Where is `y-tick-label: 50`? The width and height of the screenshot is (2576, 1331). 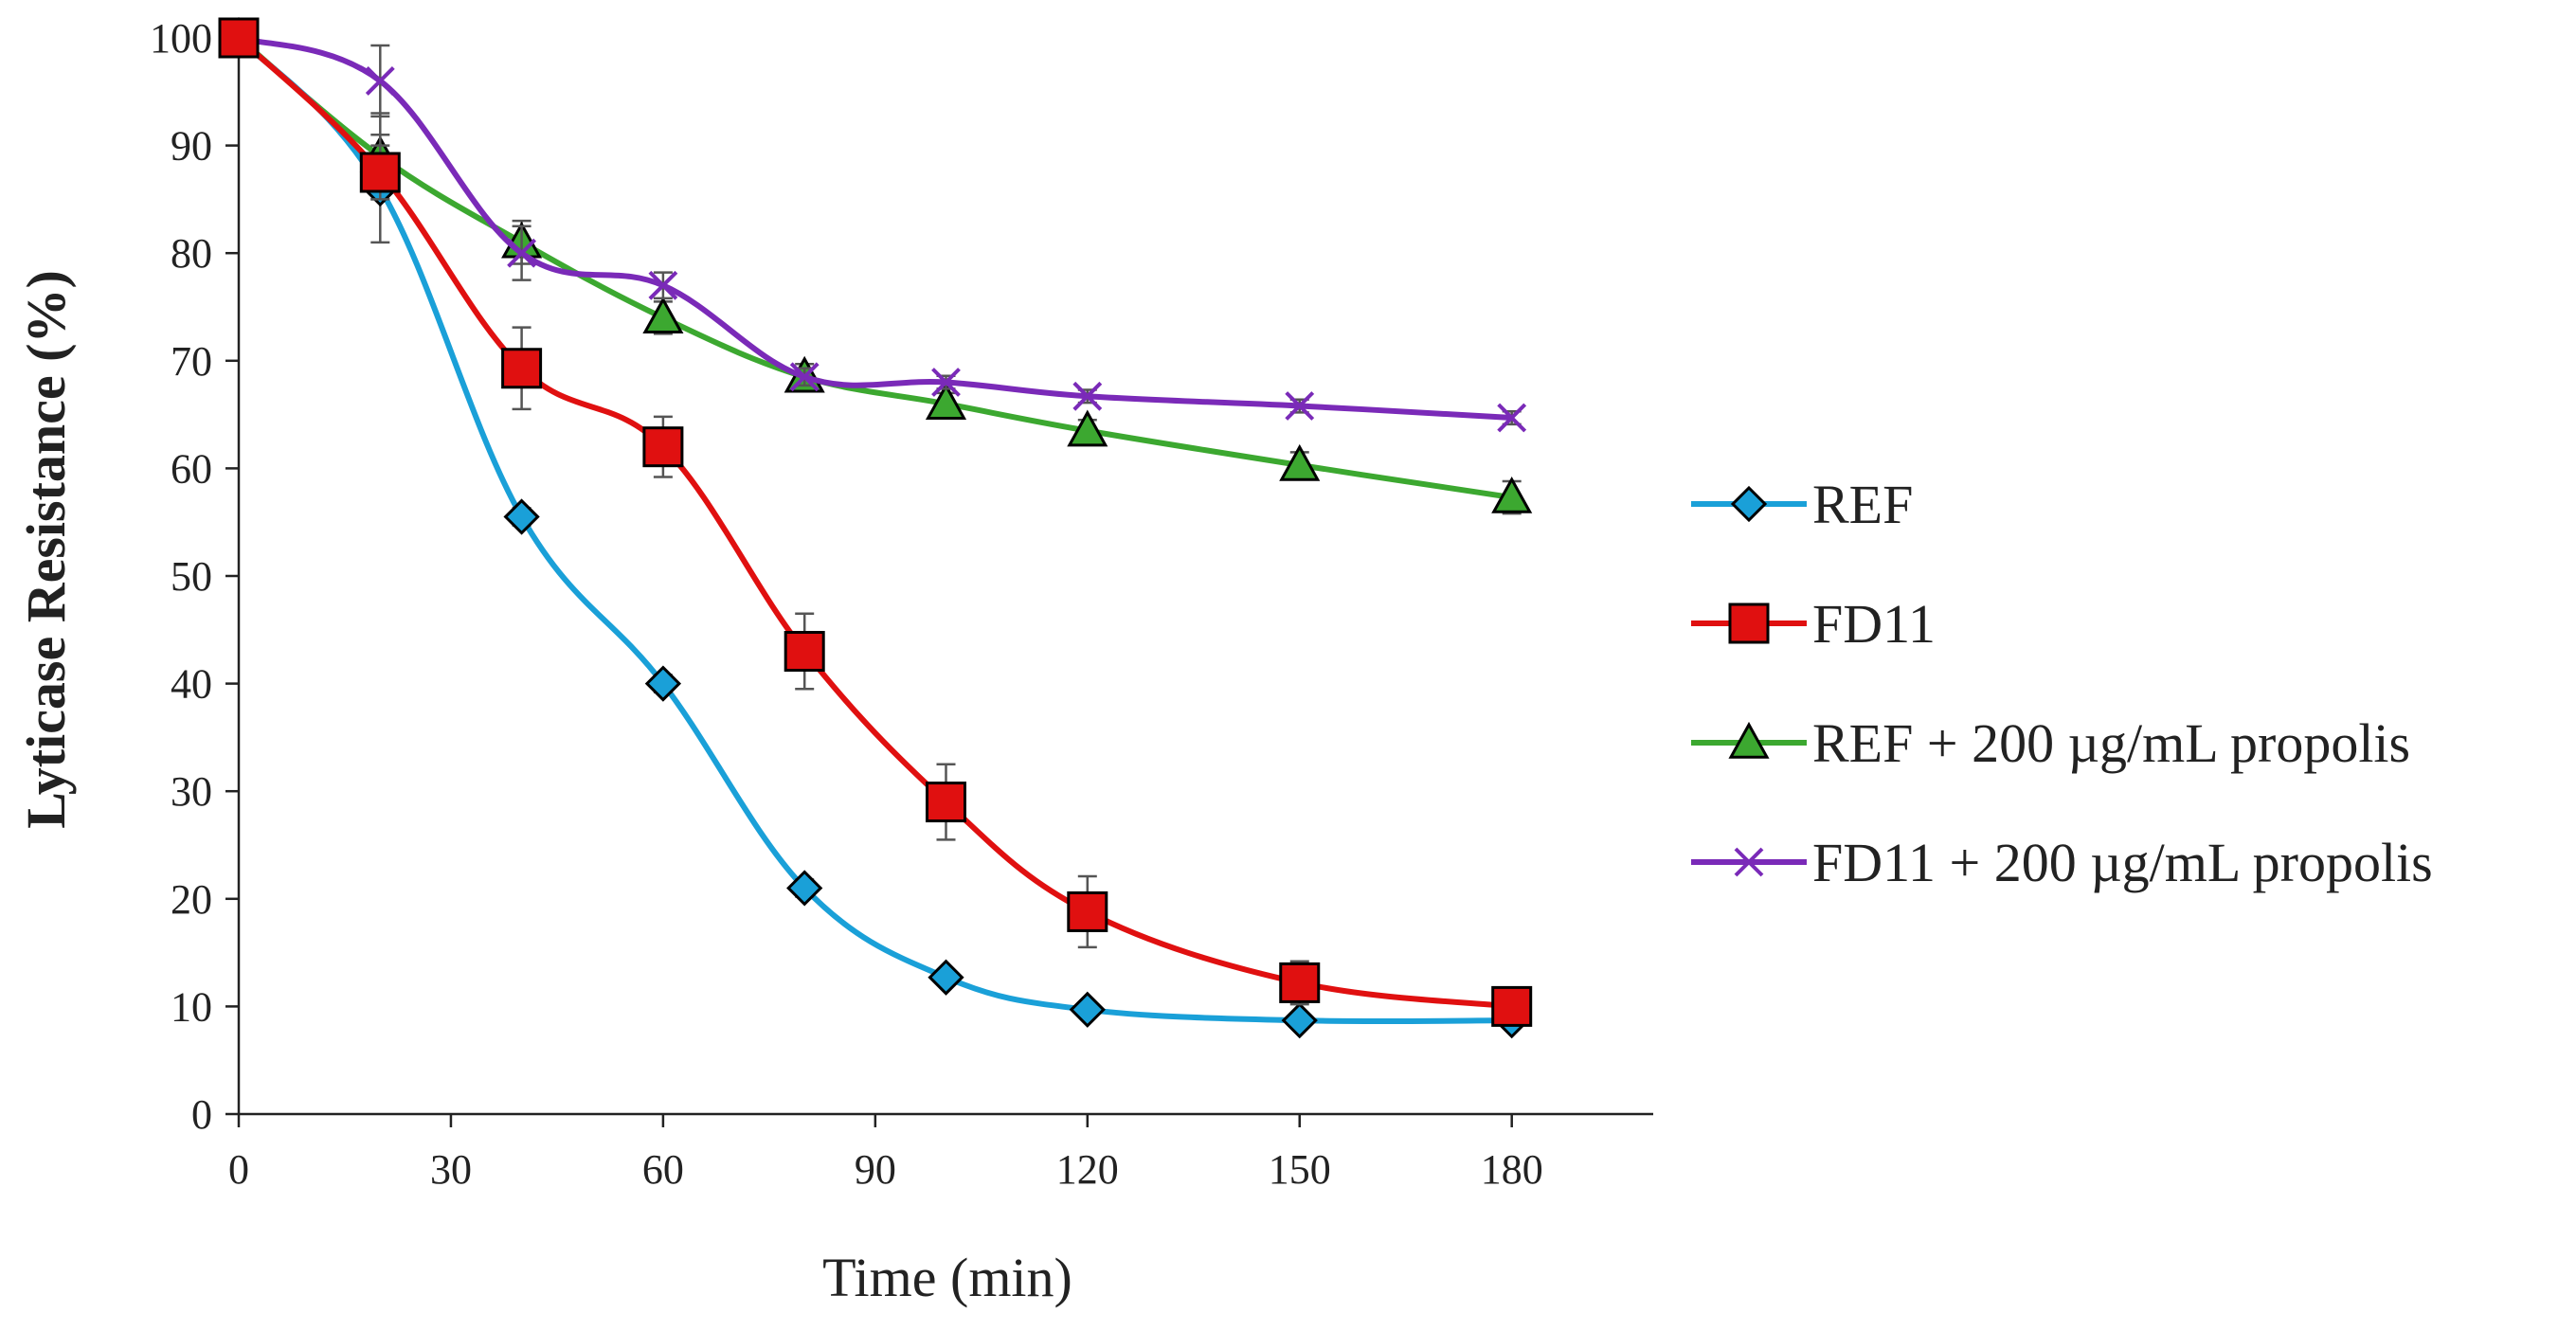
y-tick-label: 50 is located at coordinates (191, 576).